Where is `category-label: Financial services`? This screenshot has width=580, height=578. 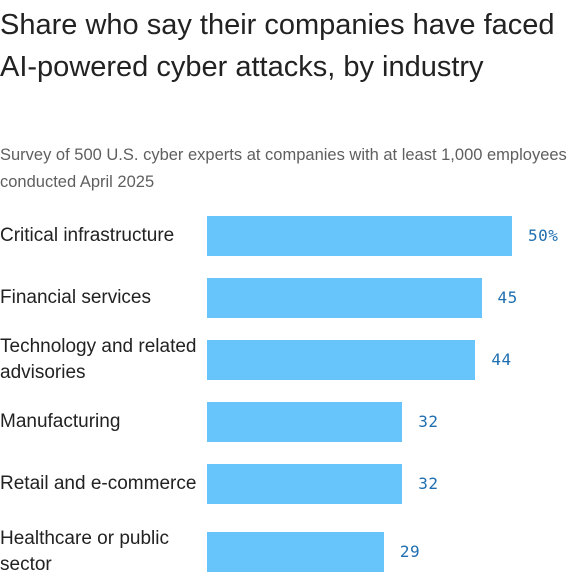 category-label: Financial services is located at coordinates (75, 297).